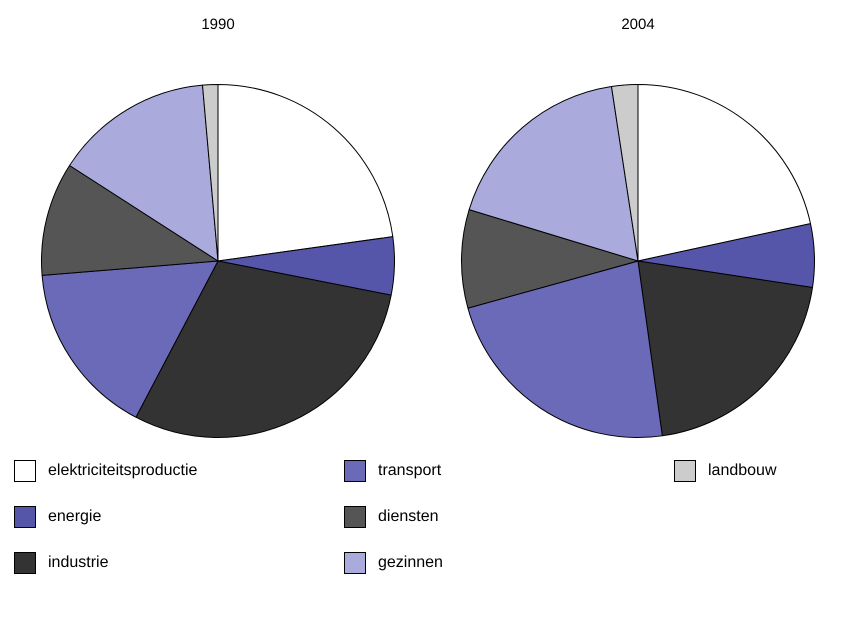 This screenshot has width=864, height=620. I want to click on legend-label: industrie, so click(78, 563).